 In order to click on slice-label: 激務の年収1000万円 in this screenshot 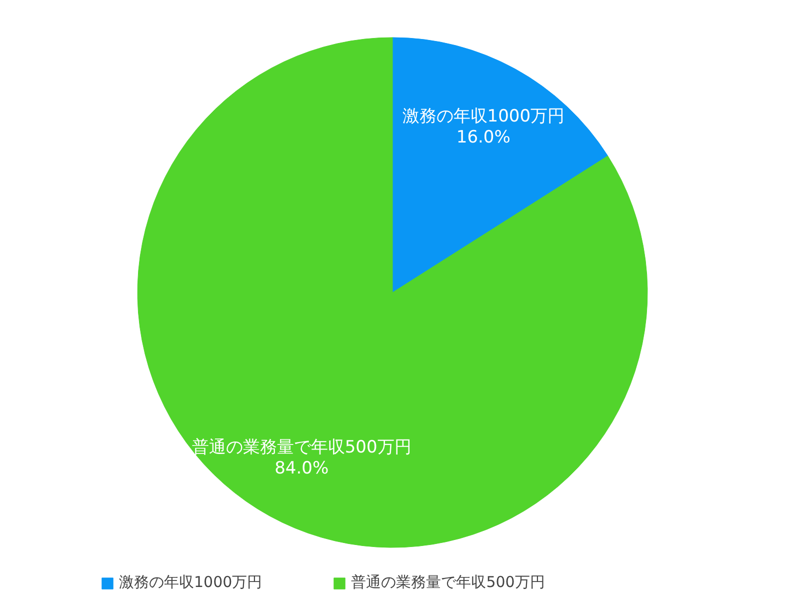, I will do `click(483, 116)`.